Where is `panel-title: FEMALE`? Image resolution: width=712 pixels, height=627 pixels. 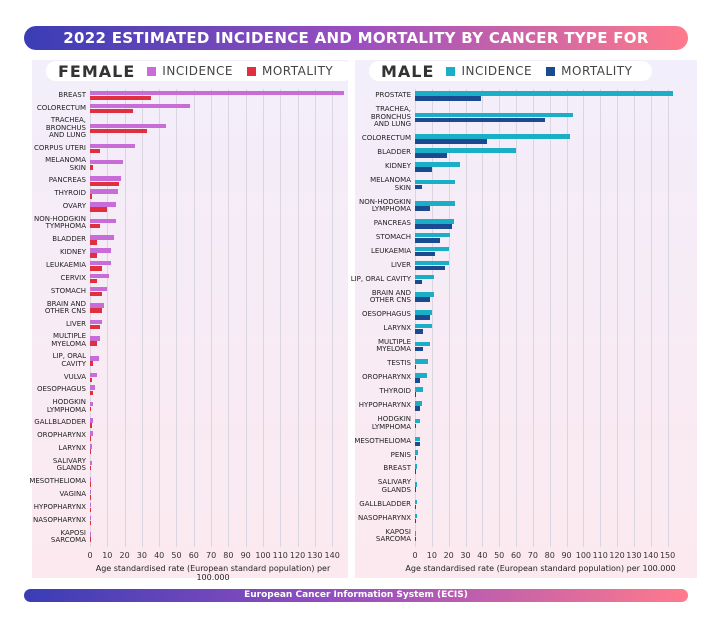 panel-title: FEMALE is located at coordinates (97, 71).